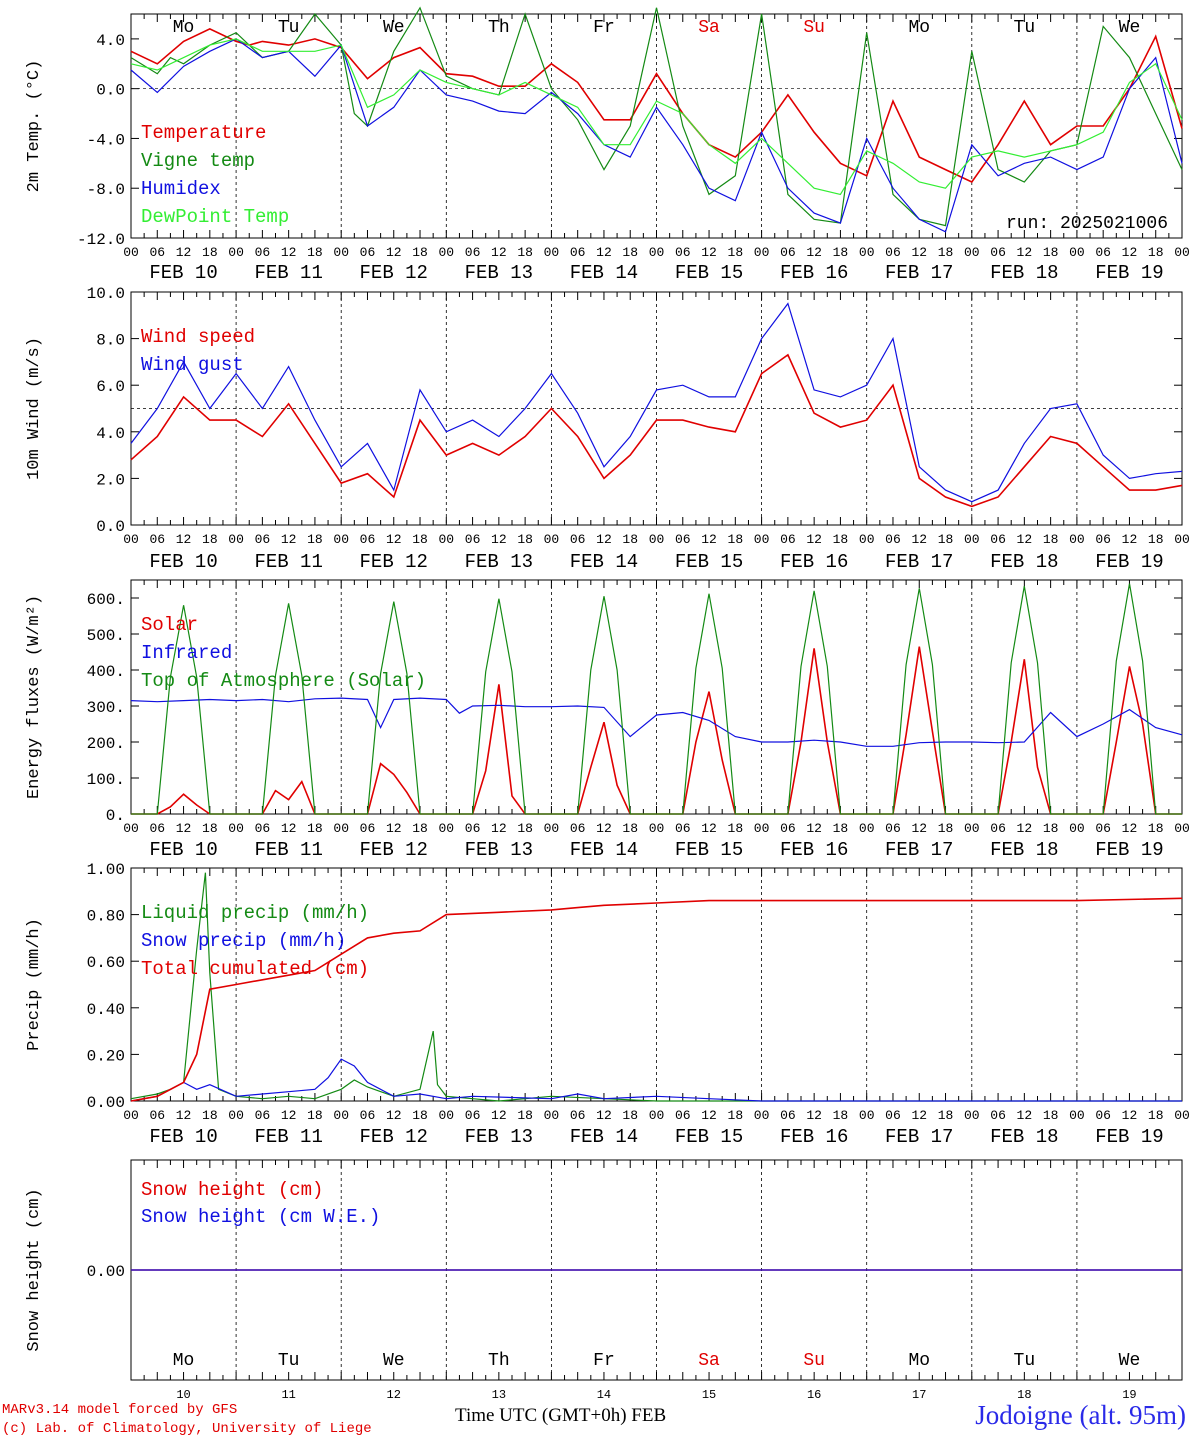 The width and height of the screenshot is (1194, 1440). I want to click on weekday-label: Fr, so click(604, 1361).